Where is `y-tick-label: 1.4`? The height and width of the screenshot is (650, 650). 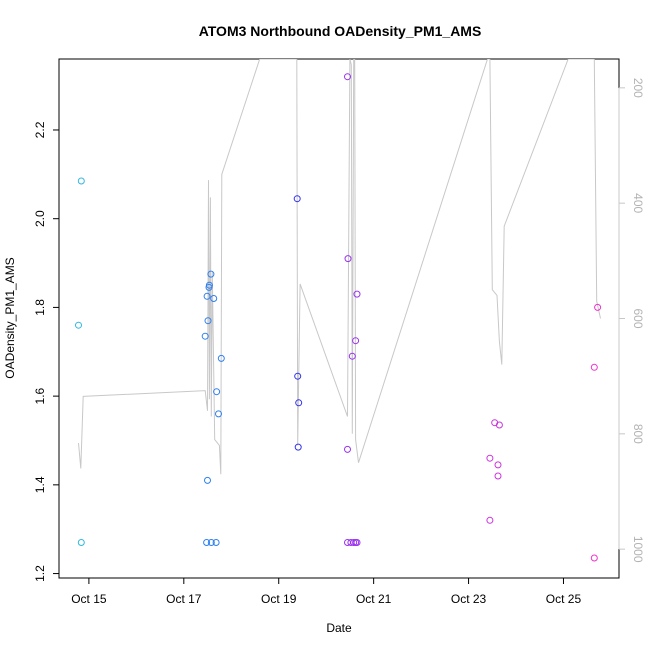
y-tick-label: 1.4 is located at coordinates (40, 484).